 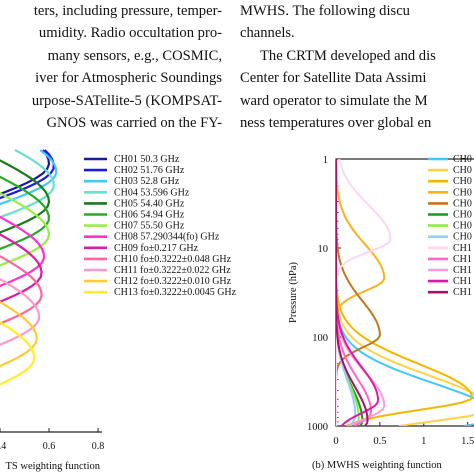 I want to click on y-tick-label: 1000, so click(x=317, y=427).